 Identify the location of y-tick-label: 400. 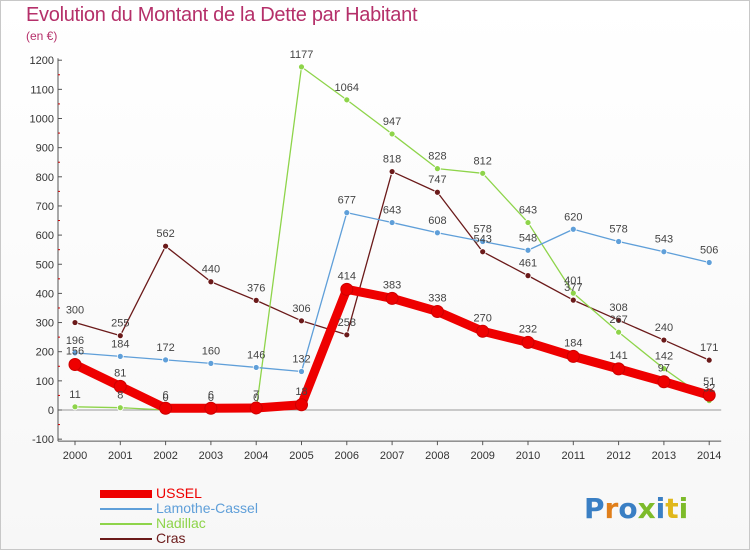
(45, 294).